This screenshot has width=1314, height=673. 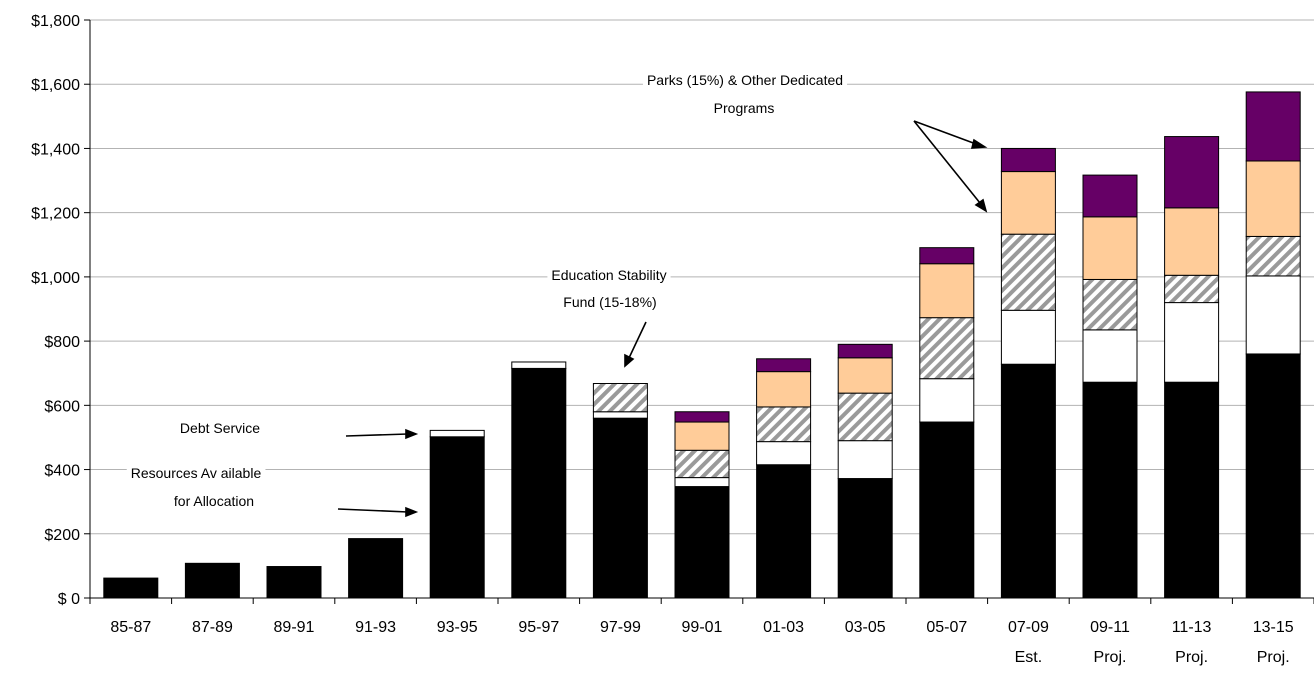 I want to click on annotation-resources-line1: Resources Av ailable, so click(x=196, y=473).